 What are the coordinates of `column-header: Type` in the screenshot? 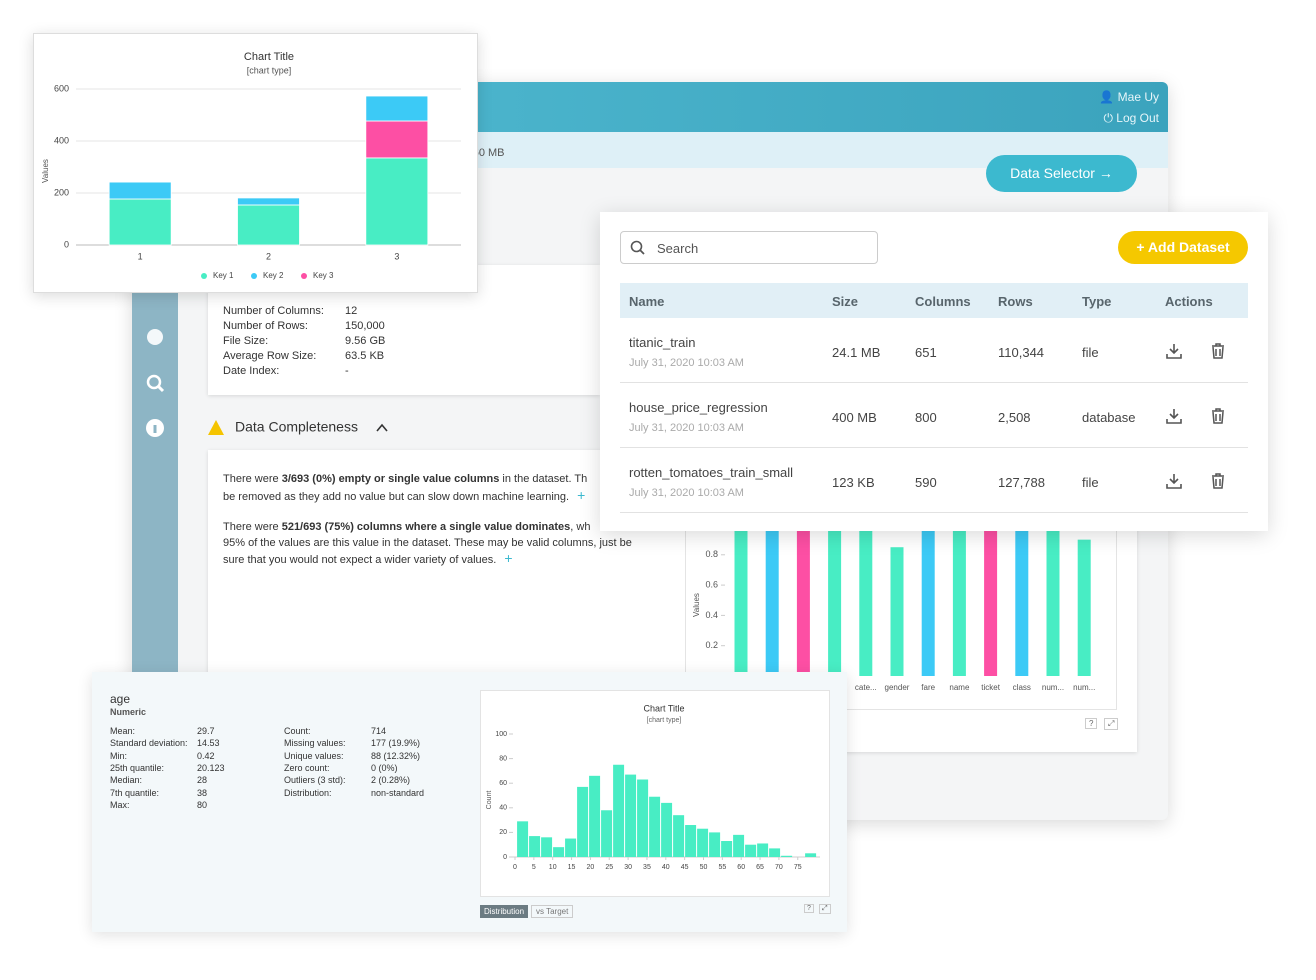 It's located at (1097, 301).